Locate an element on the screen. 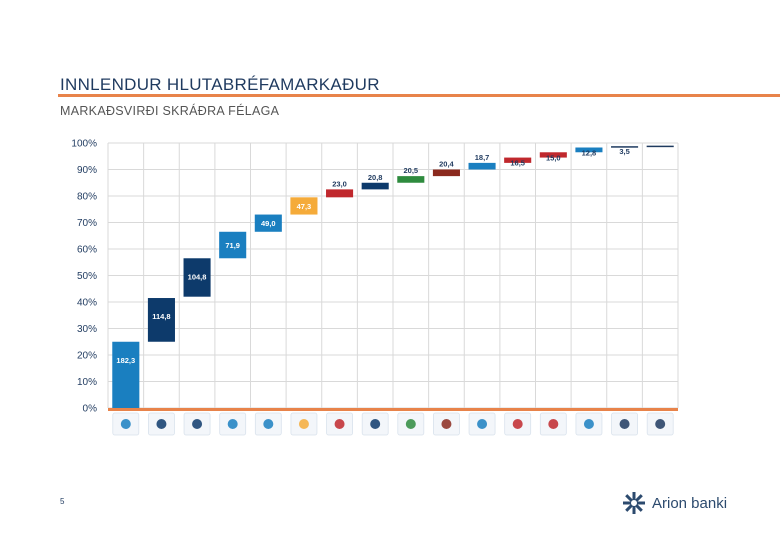 This screenshot has height=540, width=780. y-tick-label: 10% is located at coordinates (87, 382).